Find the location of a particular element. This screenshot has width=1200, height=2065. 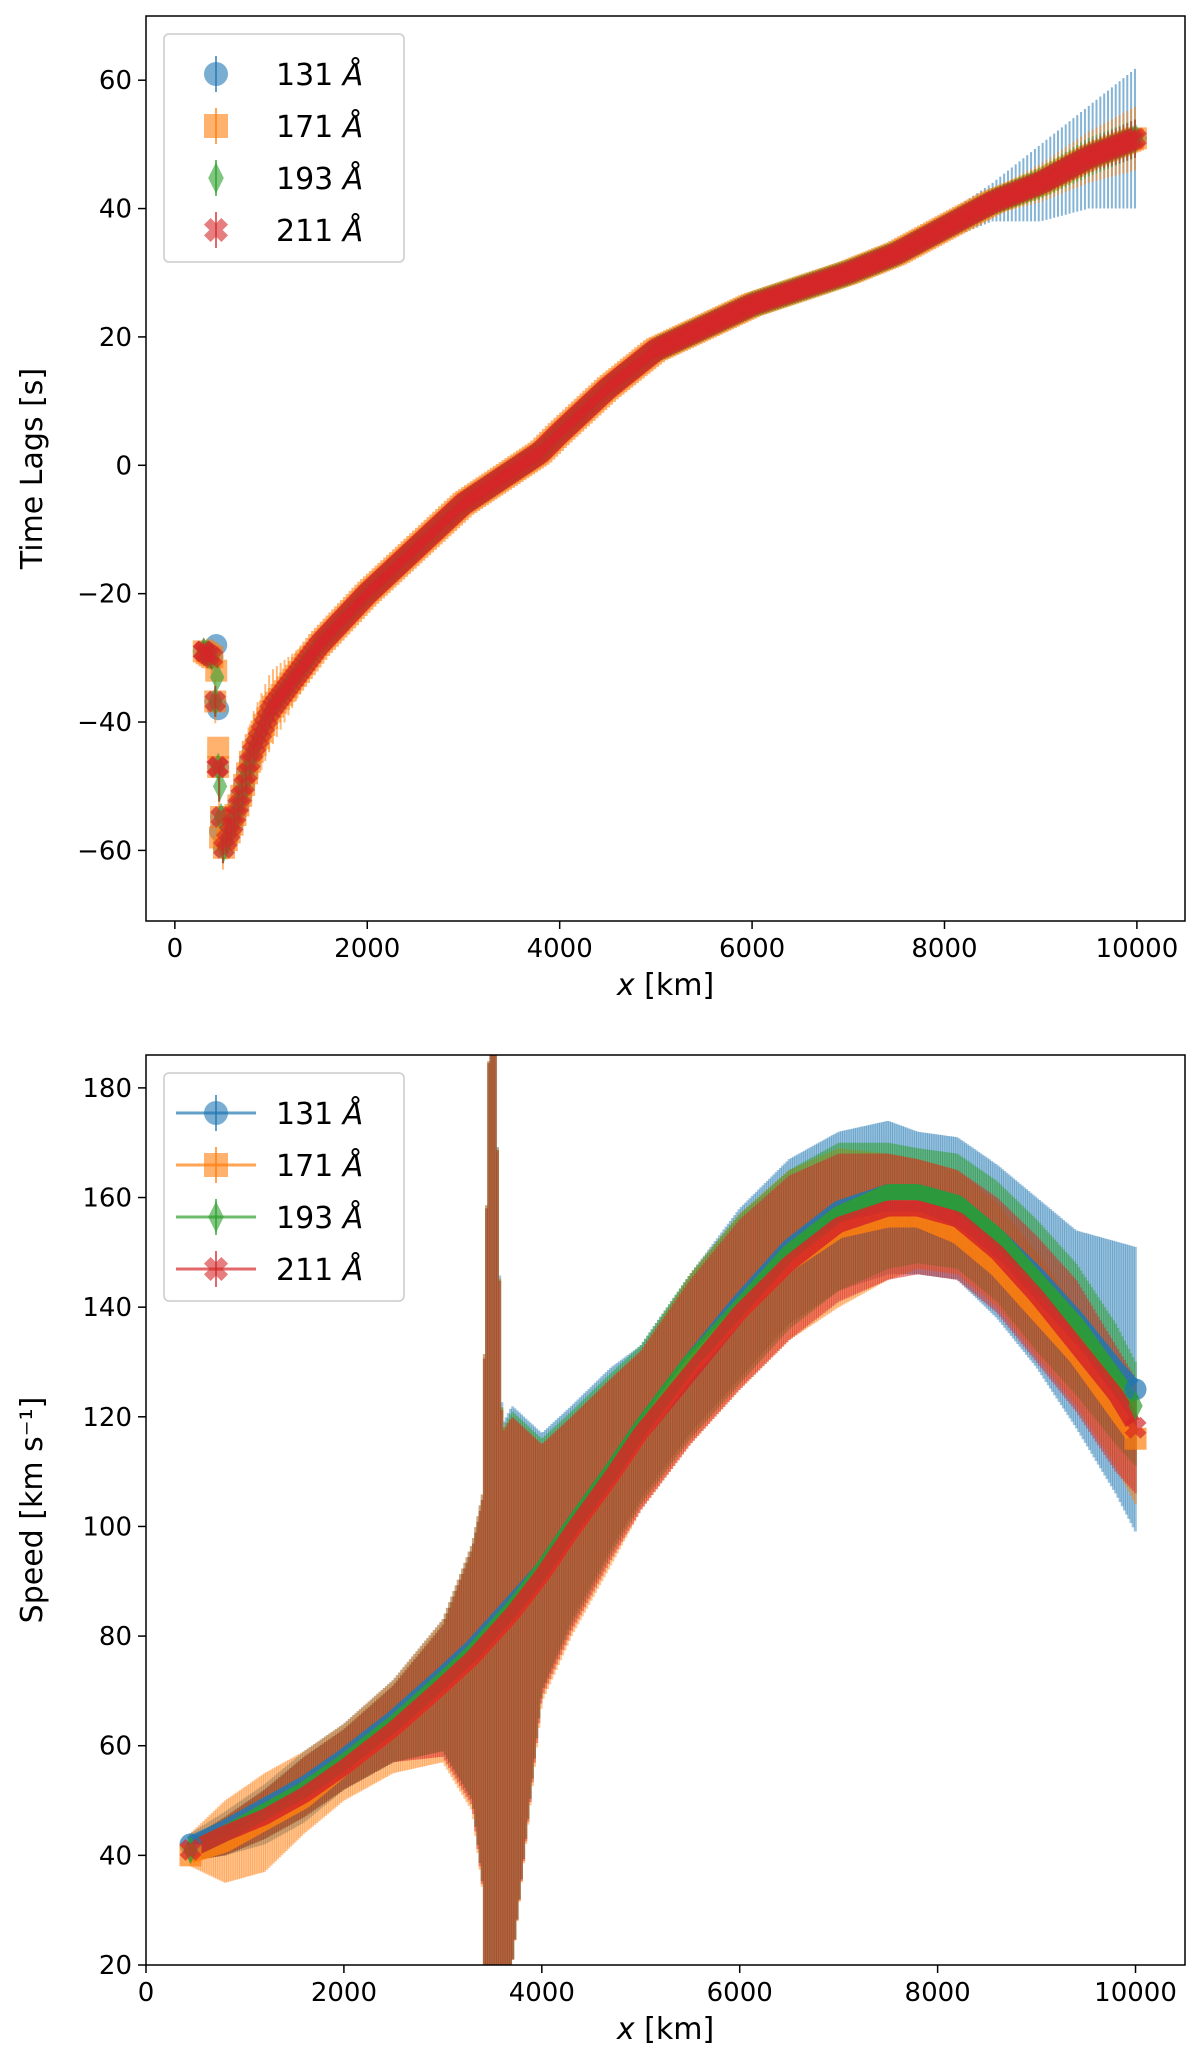

y-tick-label: −60 is located at coordinates (104, 851).